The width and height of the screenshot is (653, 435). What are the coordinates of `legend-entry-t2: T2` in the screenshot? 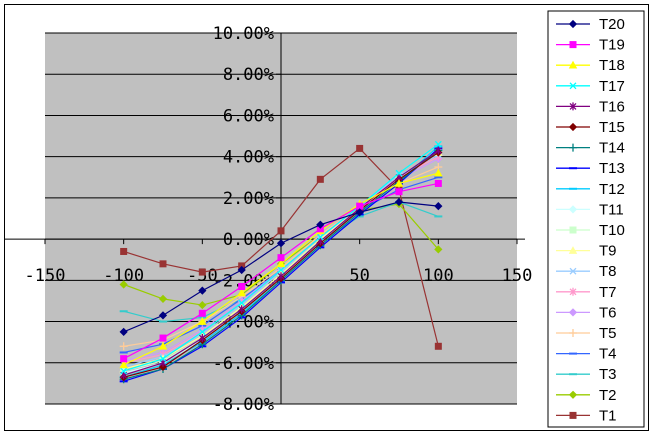 It's located at (586, 395).